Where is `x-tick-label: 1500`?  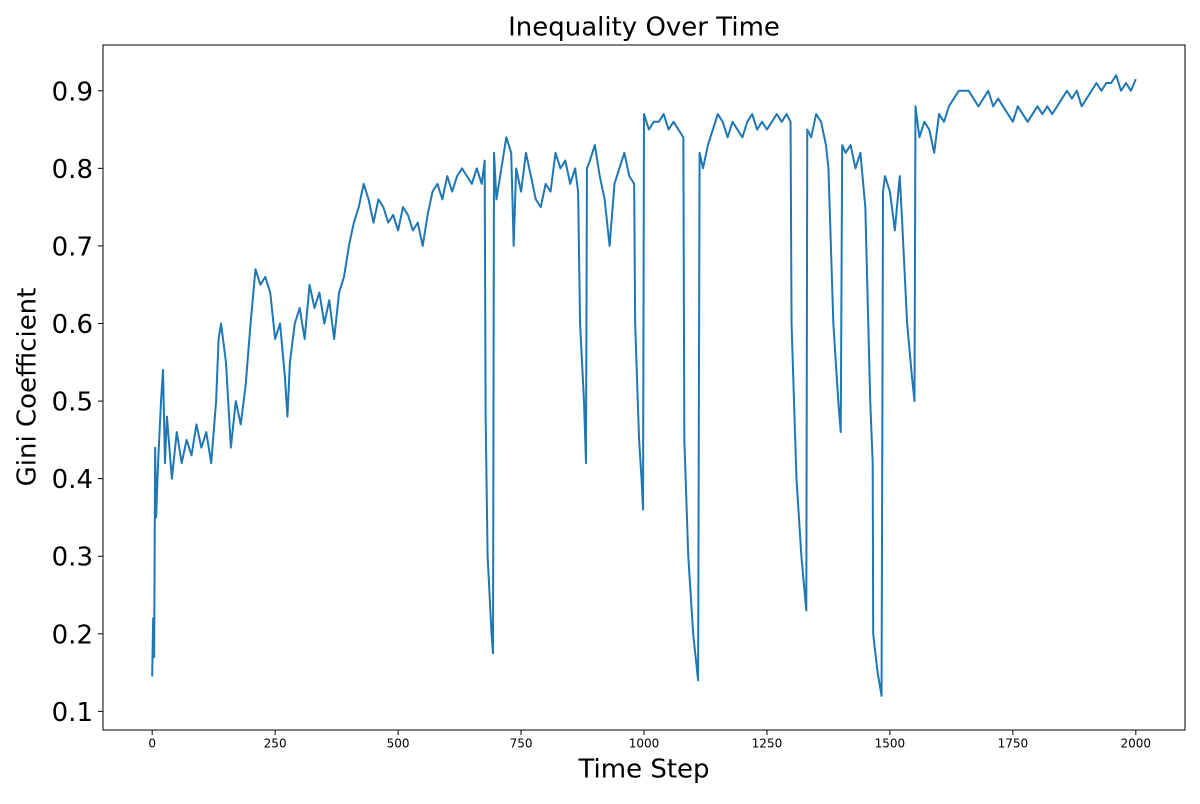 x-tick-label: 1500 is located at coordinates (890, 744).